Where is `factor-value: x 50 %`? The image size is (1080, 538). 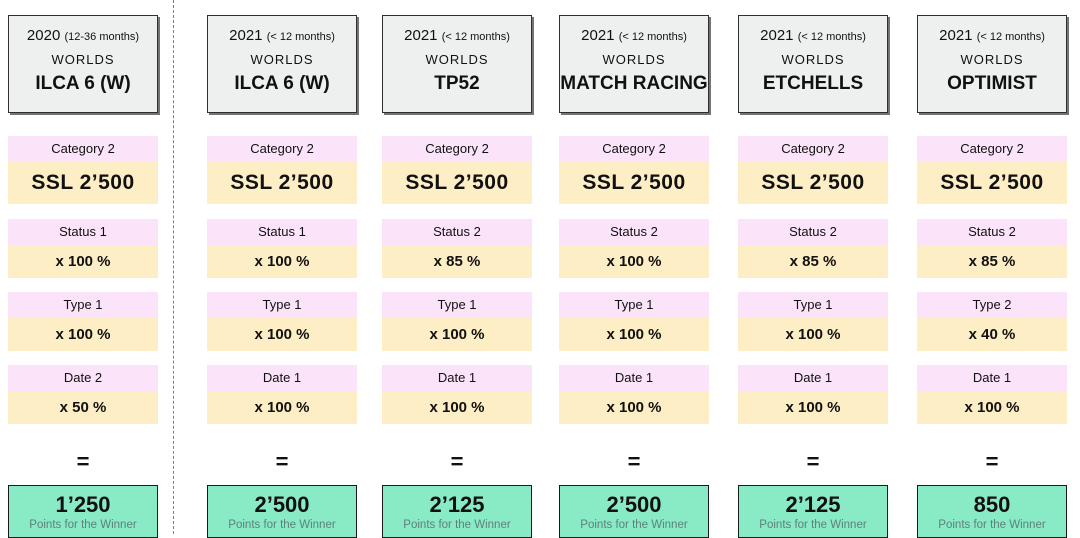 factor-value: x 50 % is located at coordinates (83, 407).